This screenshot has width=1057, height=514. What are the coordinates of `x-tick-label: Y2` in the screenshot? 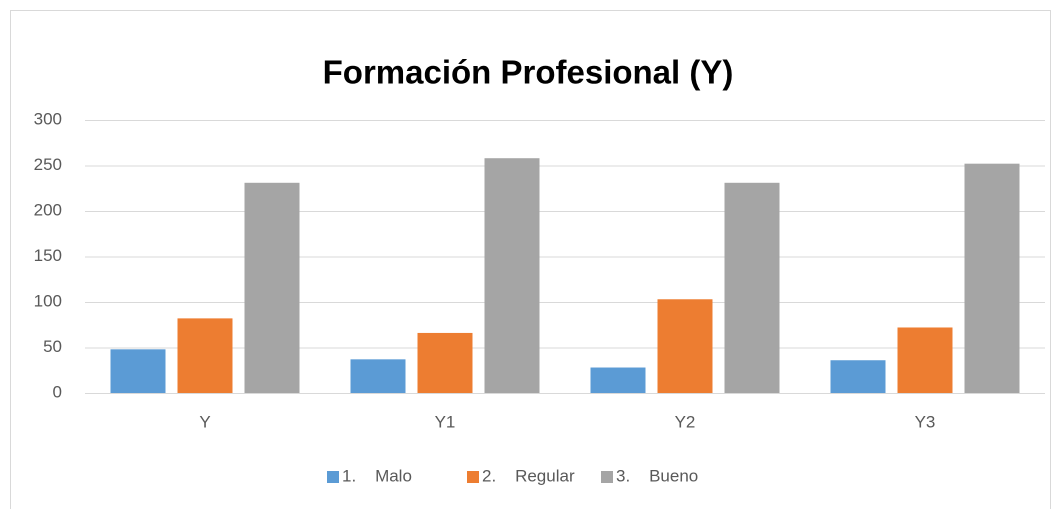 It's located at (685, 421).